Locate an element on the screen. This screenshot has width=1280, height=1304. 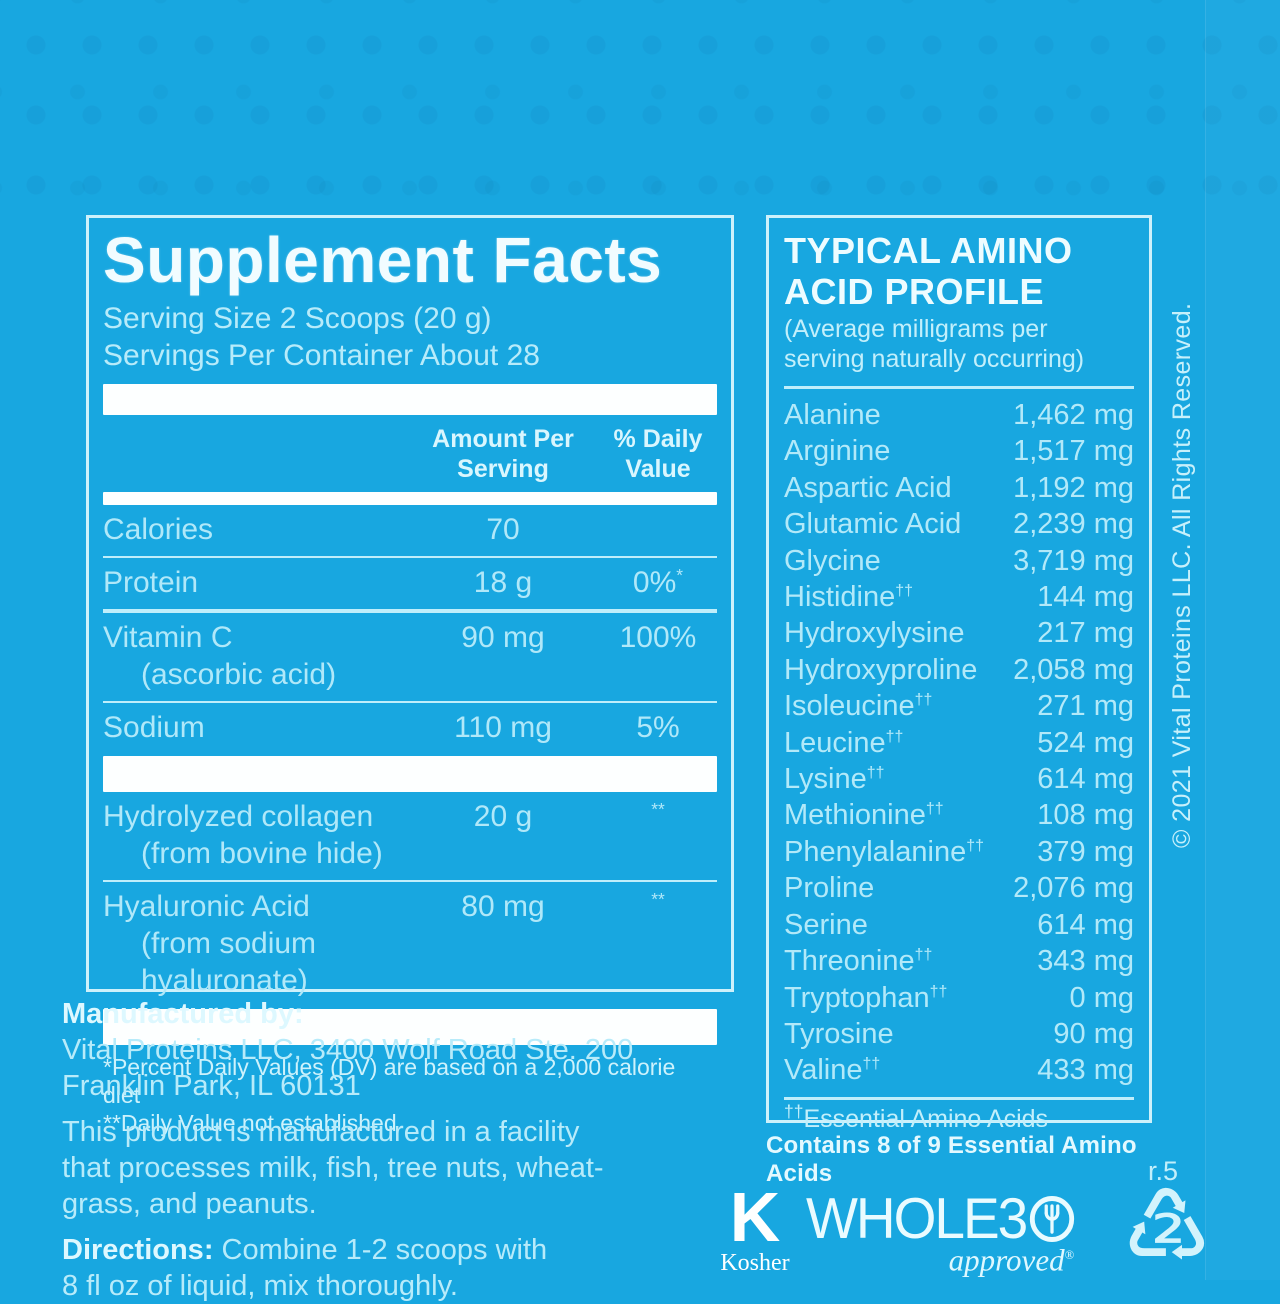
nutrient-label: Calories is located at coordinates (158, 529).